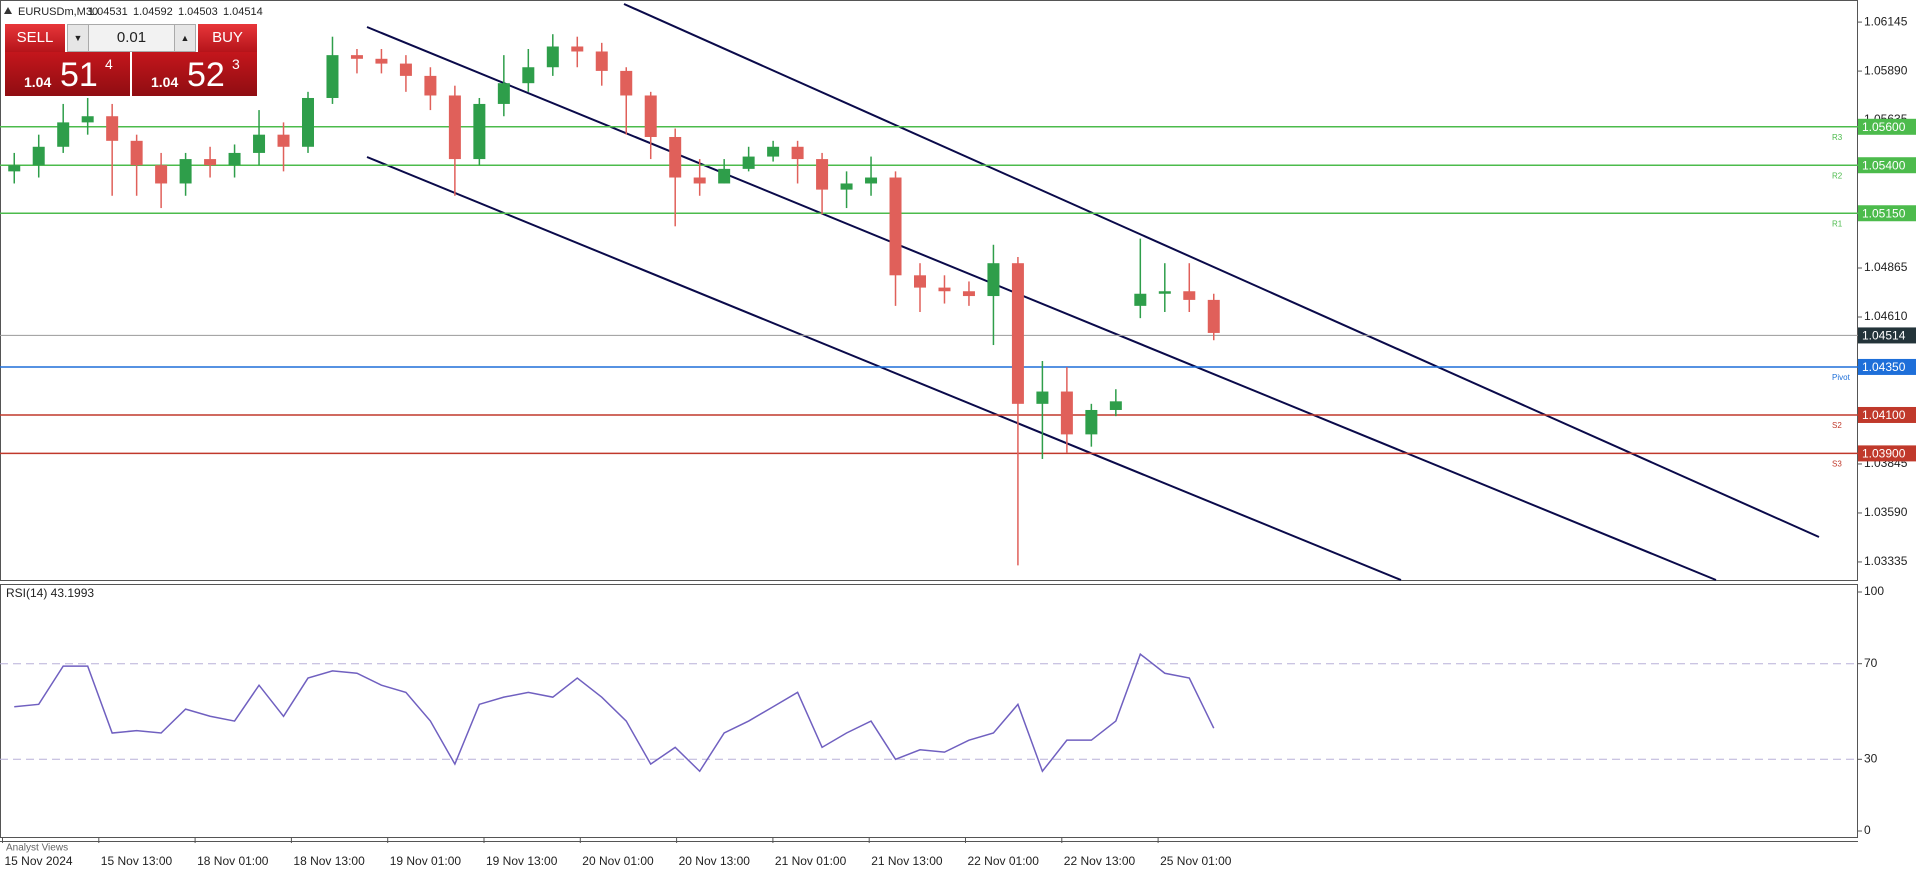  I want to click on level-name: Pivot, so click(1841, 377).